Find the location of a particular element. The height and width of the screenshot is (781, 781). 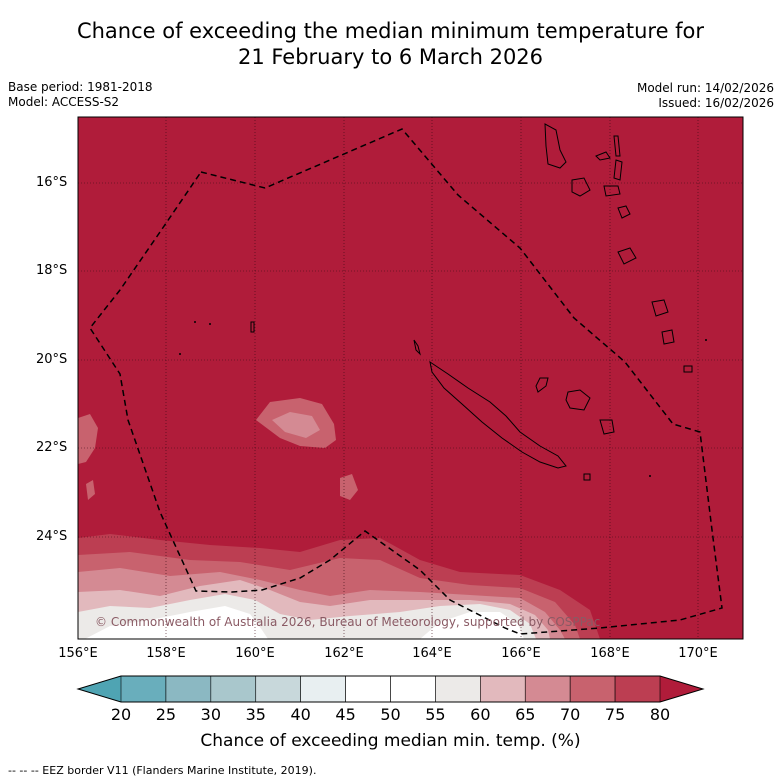

base-period: Base period: 1981-2018 is located at coordinates (80, 87).